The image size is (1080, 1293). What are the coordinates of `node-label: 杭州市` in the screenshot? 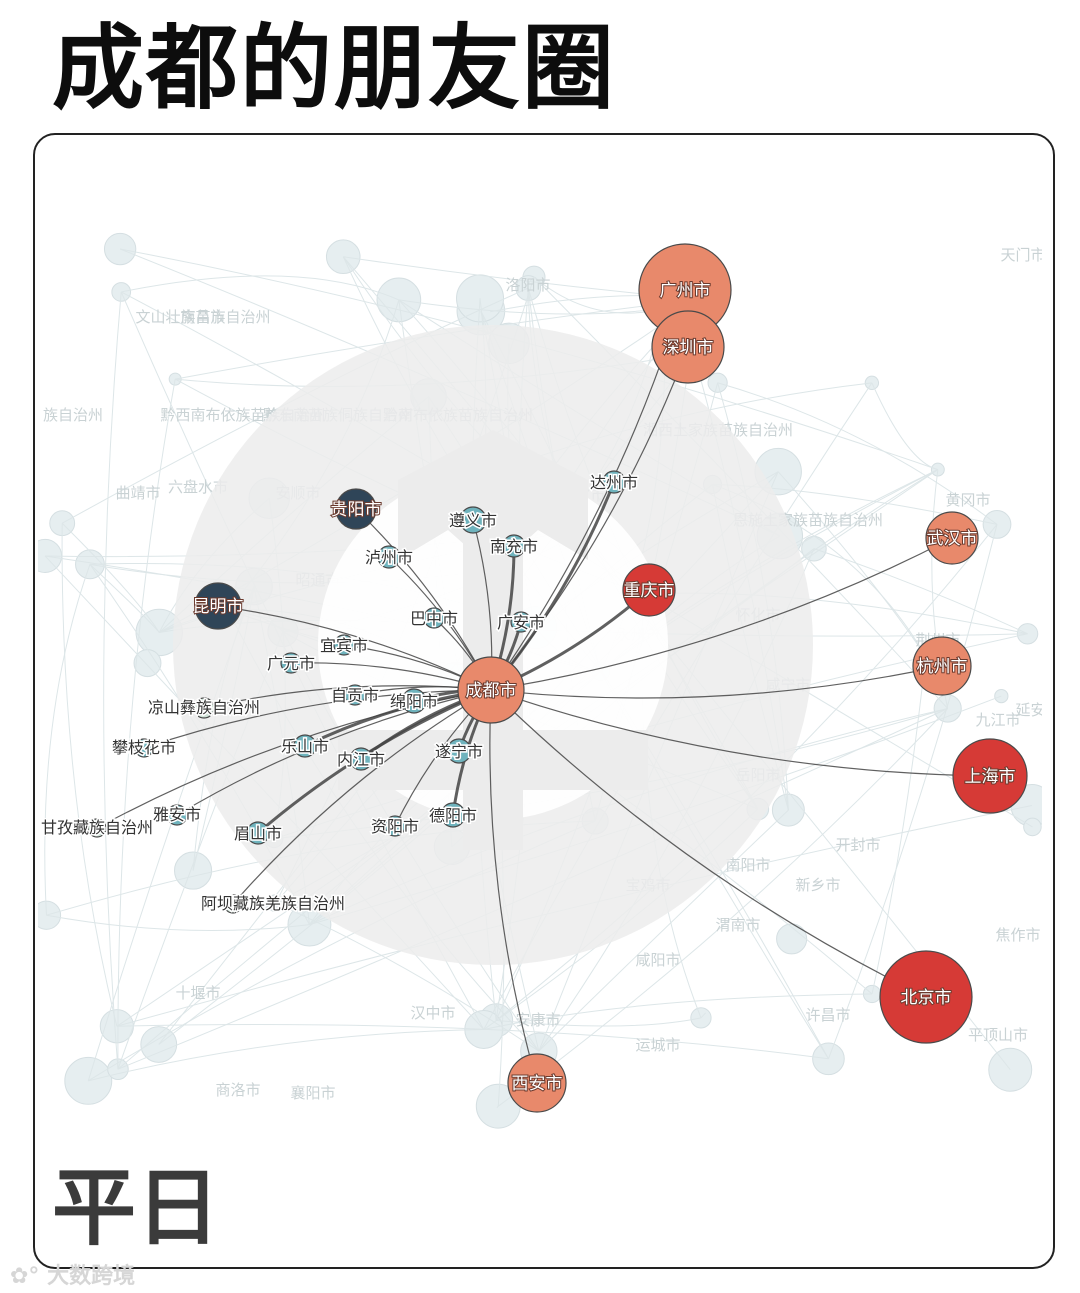 It's located at (942, 667).